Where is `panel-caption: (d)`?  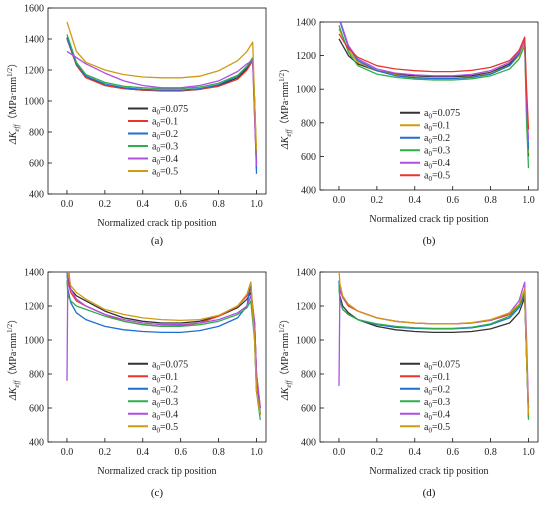
panel-caption: (d) is located at coordinates (429, 493).